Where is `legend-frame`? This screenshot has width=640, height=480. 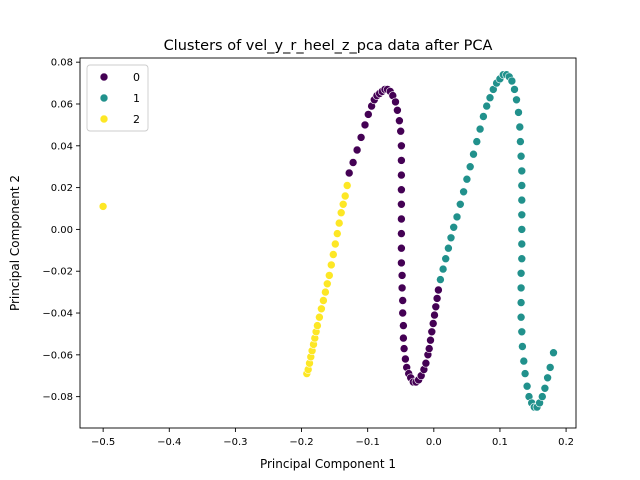 legend-frame is located at coordinates (117, 98).